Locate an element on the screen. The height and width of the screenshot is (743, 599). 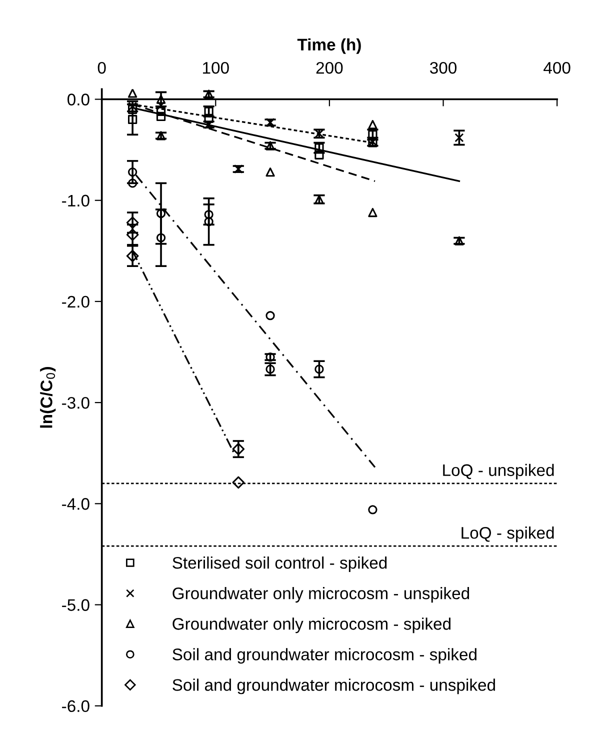
x-tick-label: 300 is located at coordinates (443, 68).